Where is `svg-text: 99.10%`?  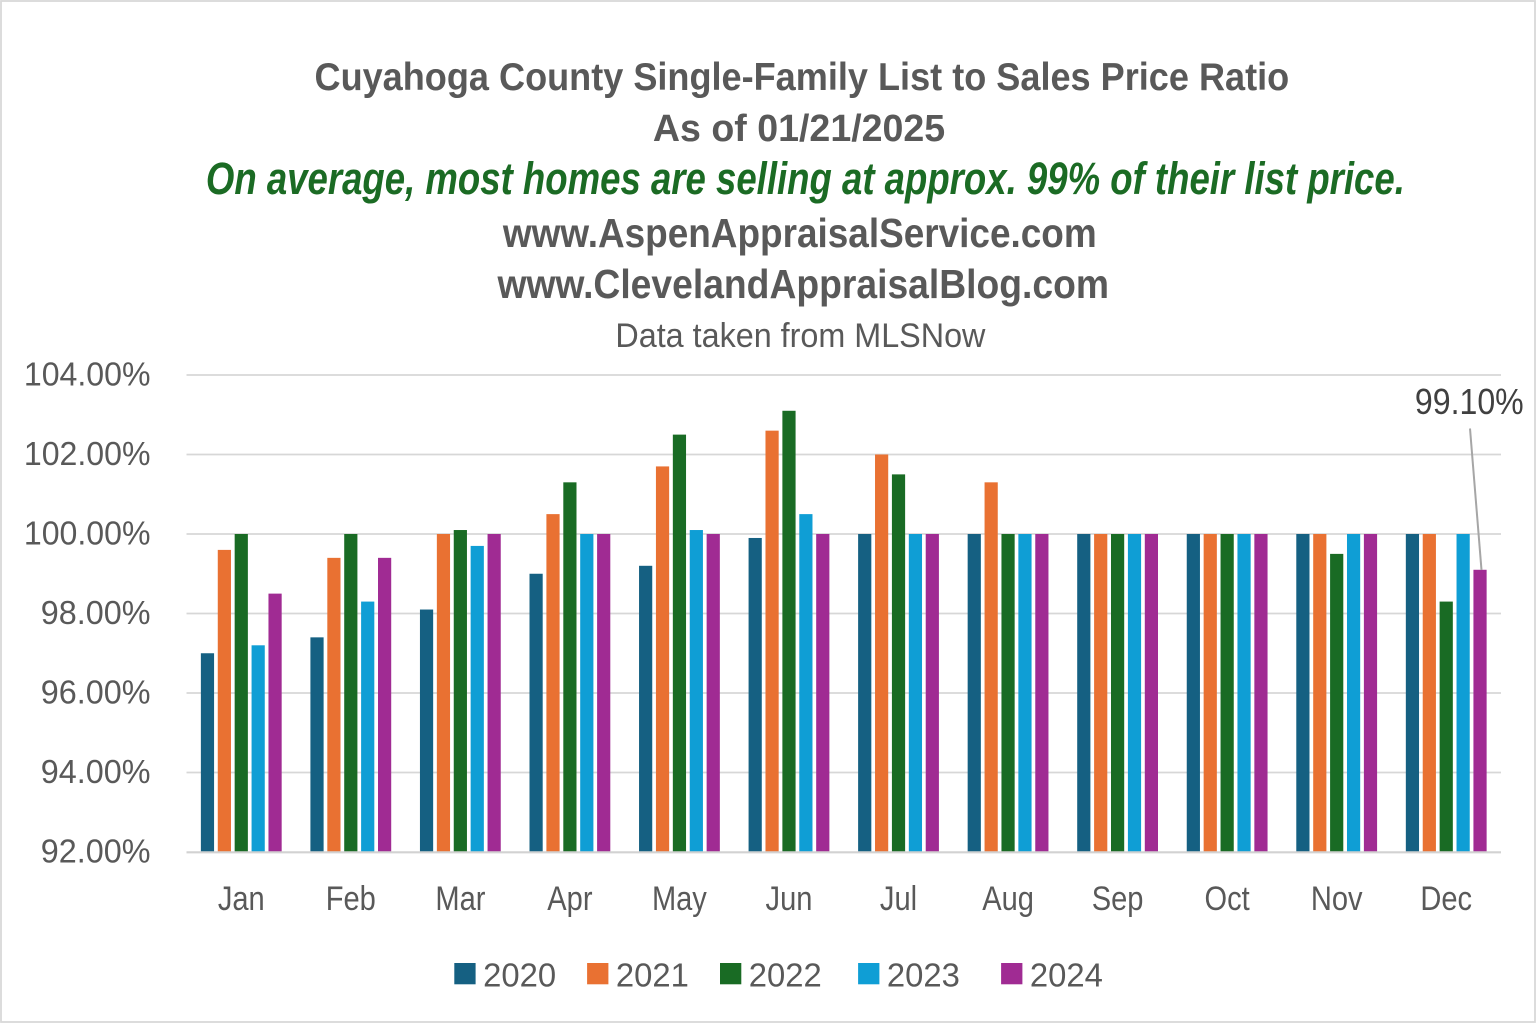
svg-text: 99.10% is located at coordinates (1469, 401).